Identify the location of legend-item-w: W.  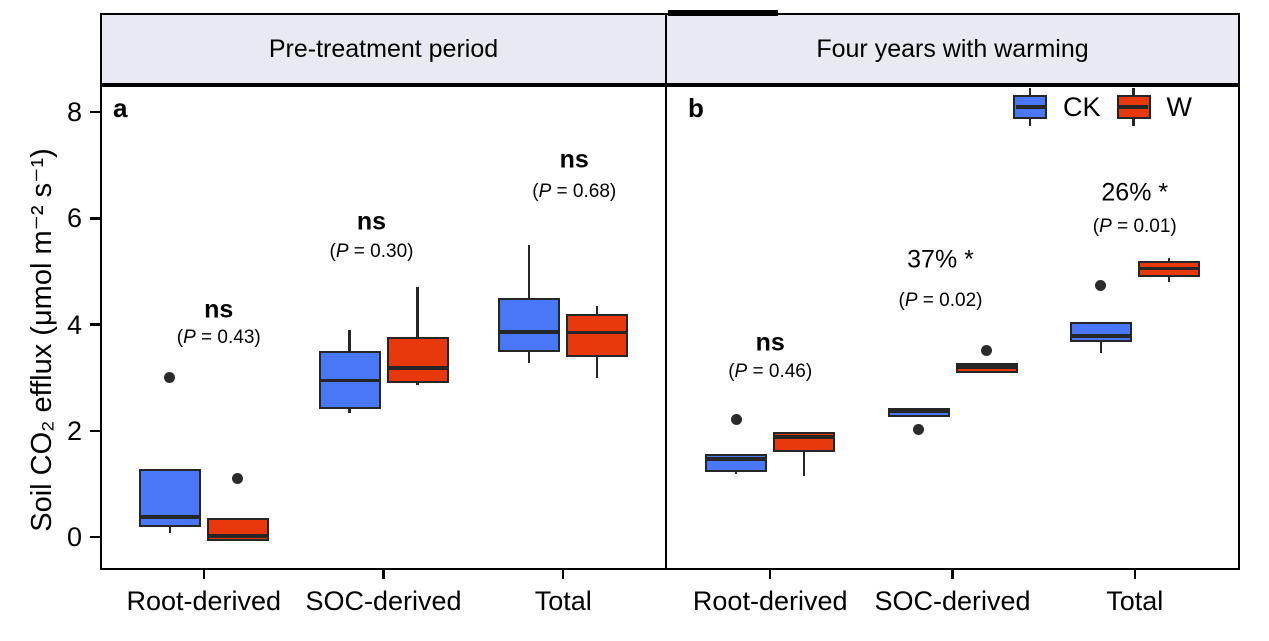
(1154, 107).